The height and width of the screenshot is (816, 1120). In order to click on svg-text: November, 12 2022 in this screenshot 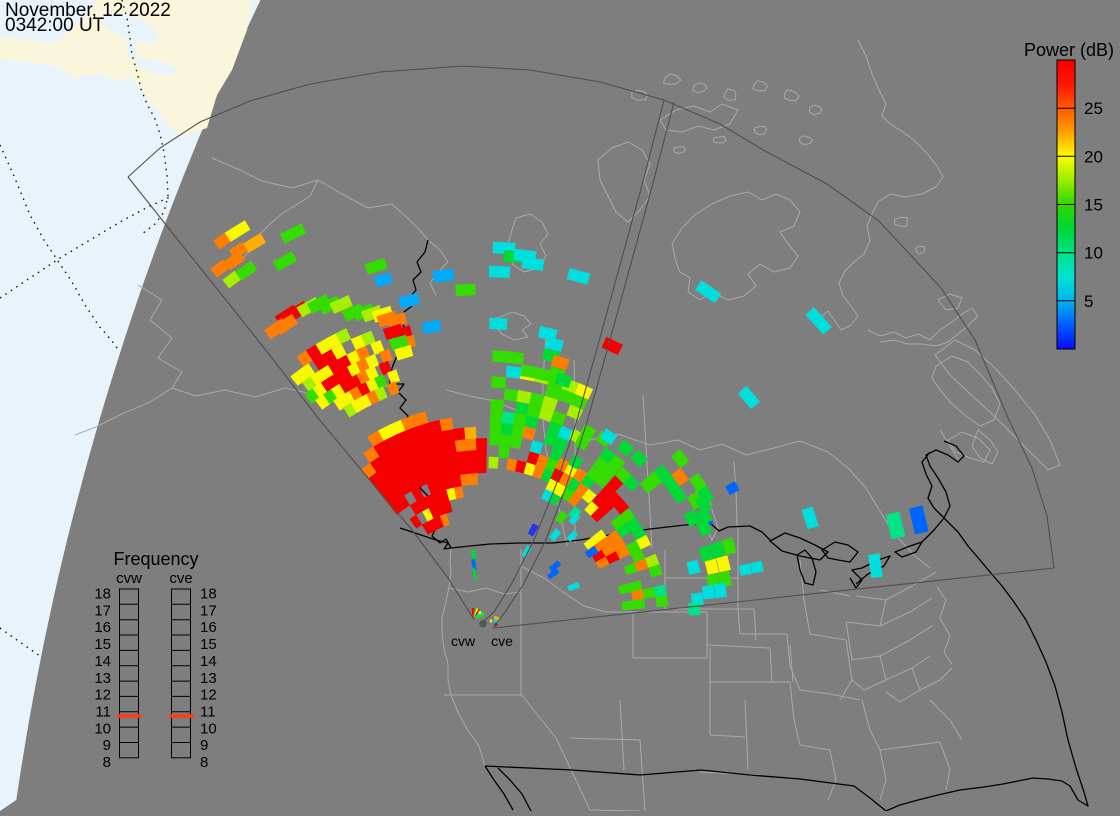, I will do `click(88, 10)`.